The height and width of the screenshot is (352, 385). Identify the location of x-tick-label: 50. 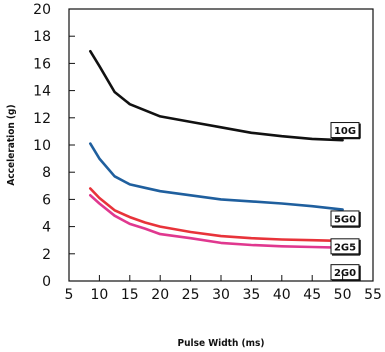
(343, 295).